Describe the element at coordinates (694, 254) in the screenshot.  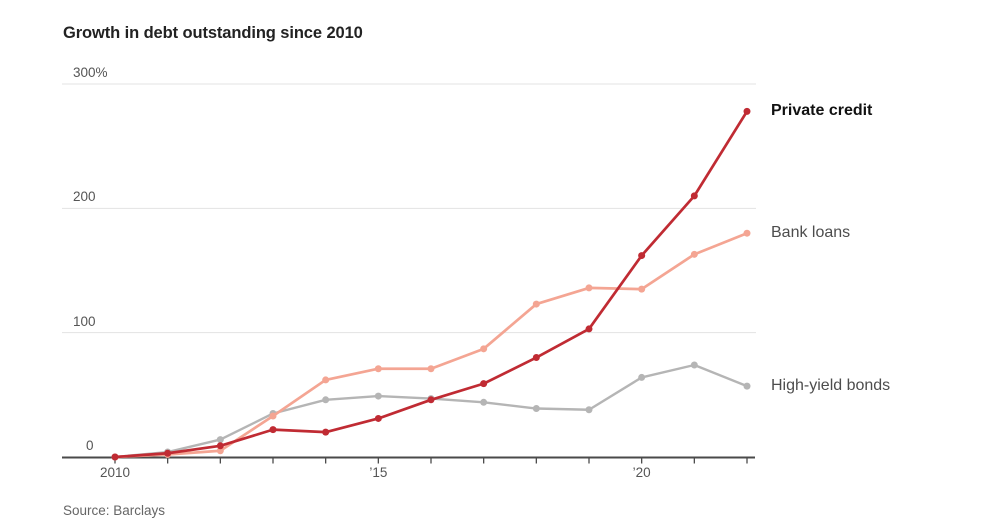
I see `data-point-bank-loans-2021` at that location.